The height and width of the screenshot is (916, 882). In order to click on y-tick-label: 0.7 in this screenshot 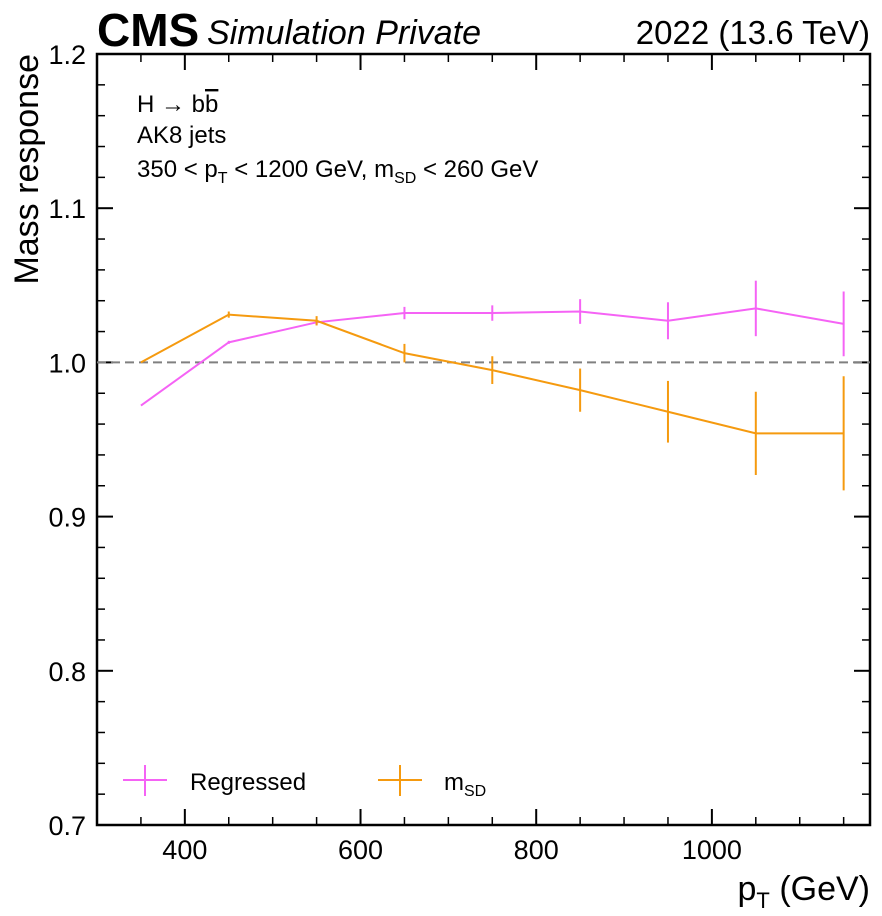, I will do `click(67, 826)`.